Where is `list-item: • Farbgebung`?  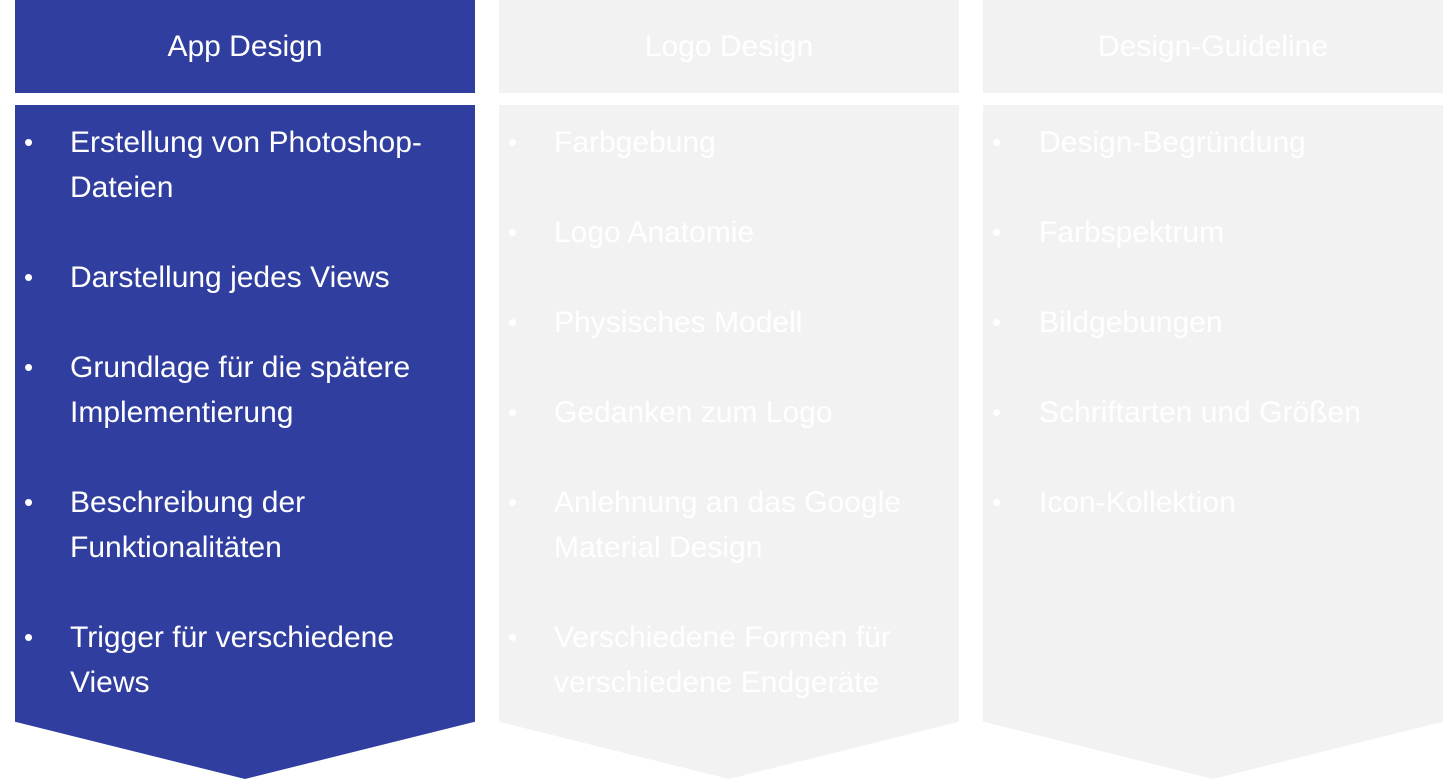 list-item: • Farbgebung is located at coordinates (729, 142).